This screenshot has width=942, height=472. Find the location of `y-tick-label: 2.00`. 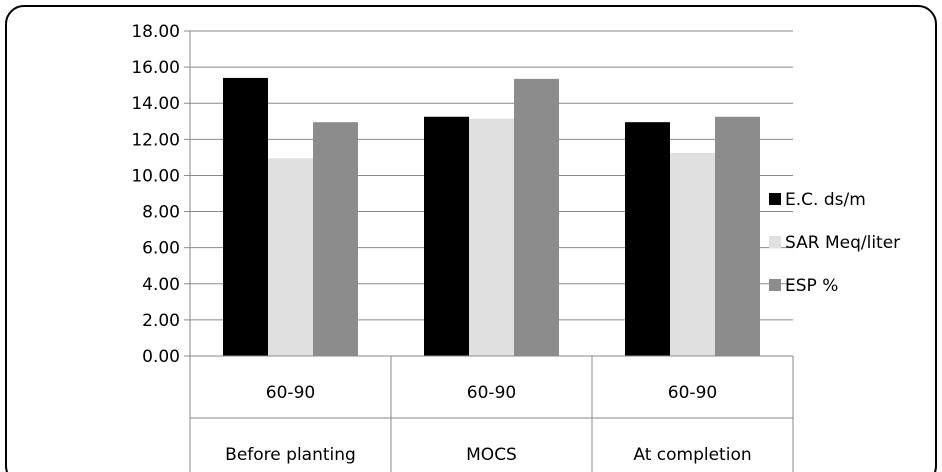

y-tick-label: 2.00 is located at coordinates (161, 321).